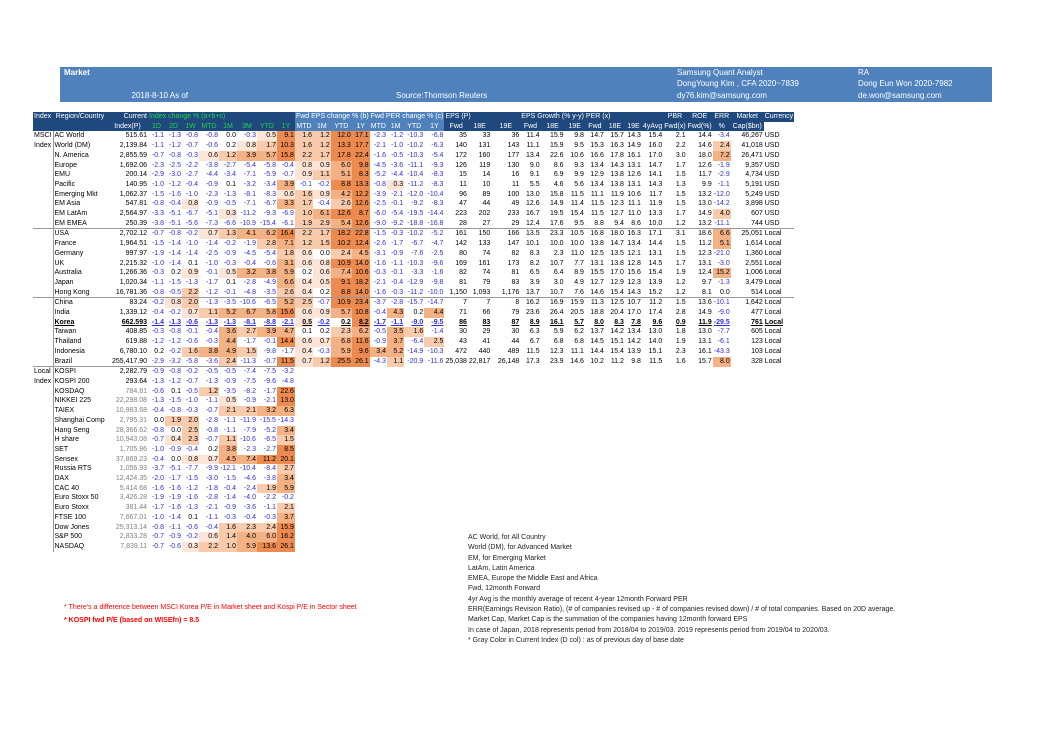 The image size is (1052, 744). What do you see at coordinates (79, 244) in the screenshot?
I see `row-region-name: France` at bounding box center [79, 244].